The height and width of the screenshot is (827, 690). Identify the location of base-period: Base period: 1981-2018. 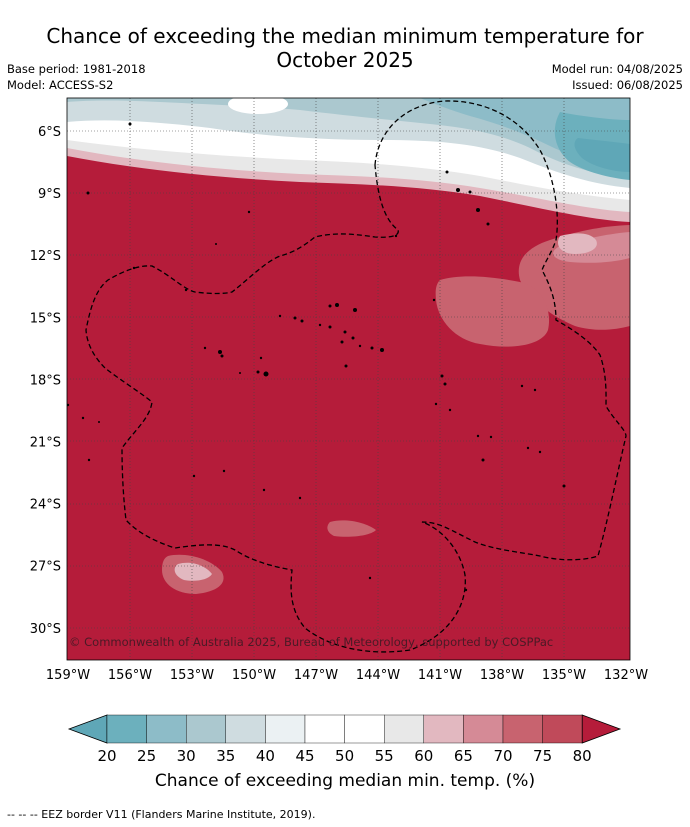
(76, 69).